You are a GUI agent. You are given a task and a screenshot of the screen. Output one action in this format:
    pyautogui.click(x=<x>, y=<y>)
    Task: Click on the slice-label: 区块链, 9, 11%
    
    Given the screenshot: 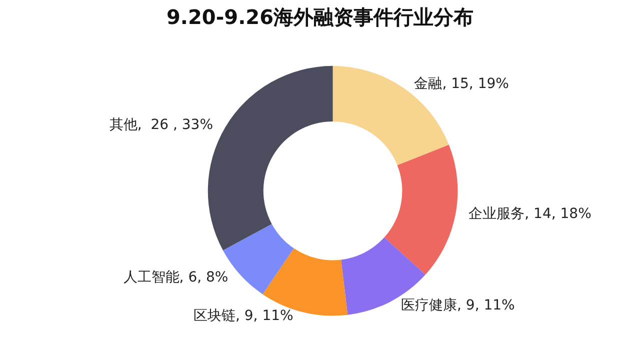 What is the action you would take?
    pyautogui.click(x=244, y=316)
    